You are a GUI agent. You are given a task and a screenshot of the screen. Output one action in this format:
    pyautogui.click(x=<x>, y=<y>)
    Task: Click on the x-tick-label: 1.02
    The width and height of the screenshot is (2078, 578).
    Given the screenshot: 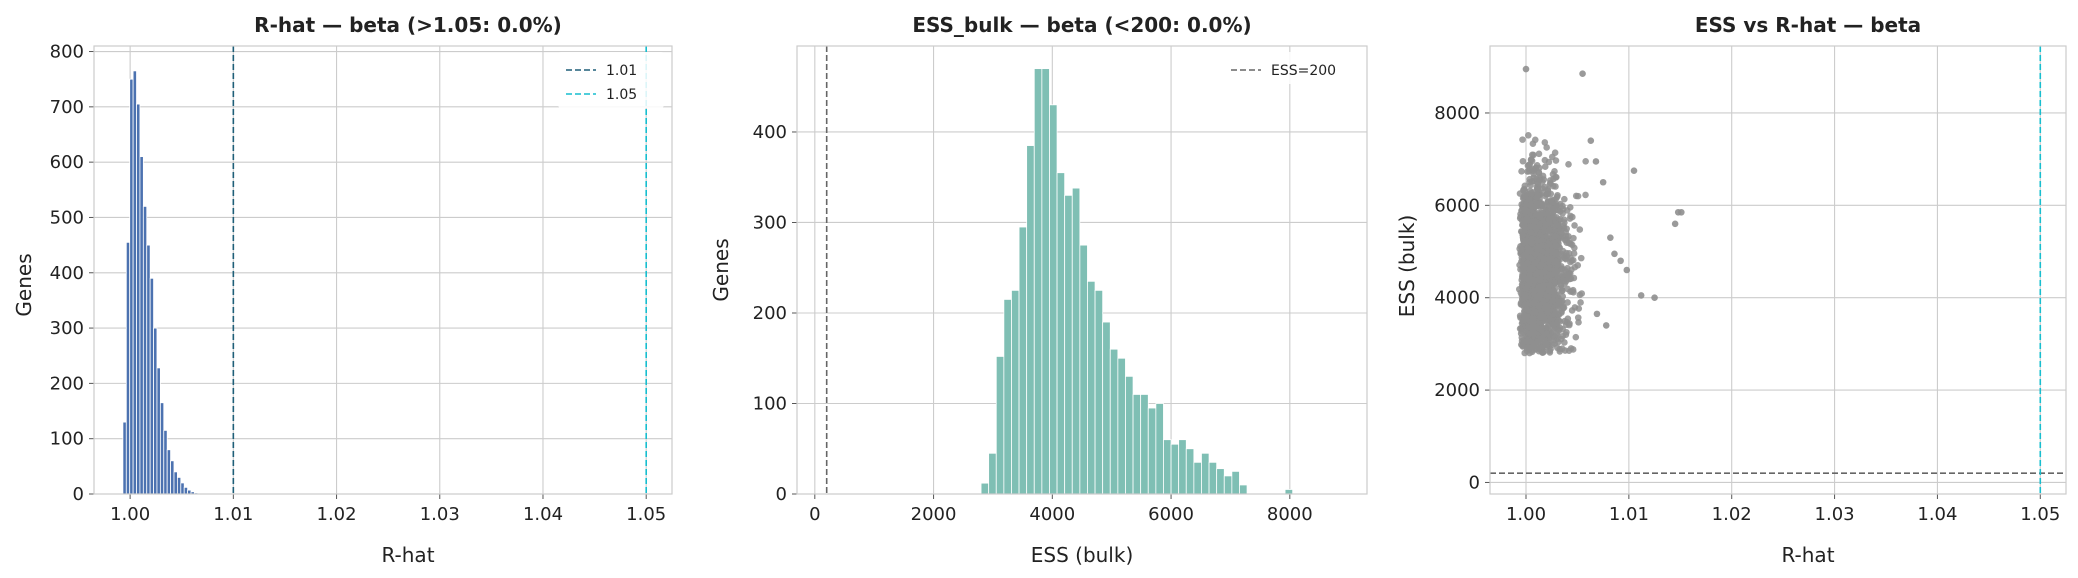 What is the action you would take?
    pyautogui.click(x=337, y=514)
    